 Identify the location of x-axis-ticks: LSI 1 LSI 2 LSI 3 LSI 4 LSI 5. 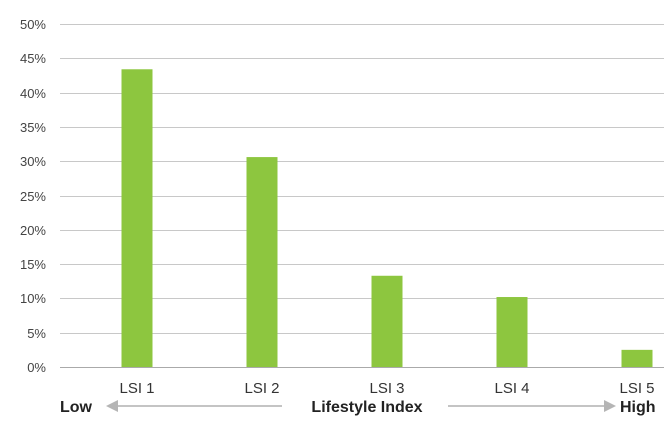
(386, 388).